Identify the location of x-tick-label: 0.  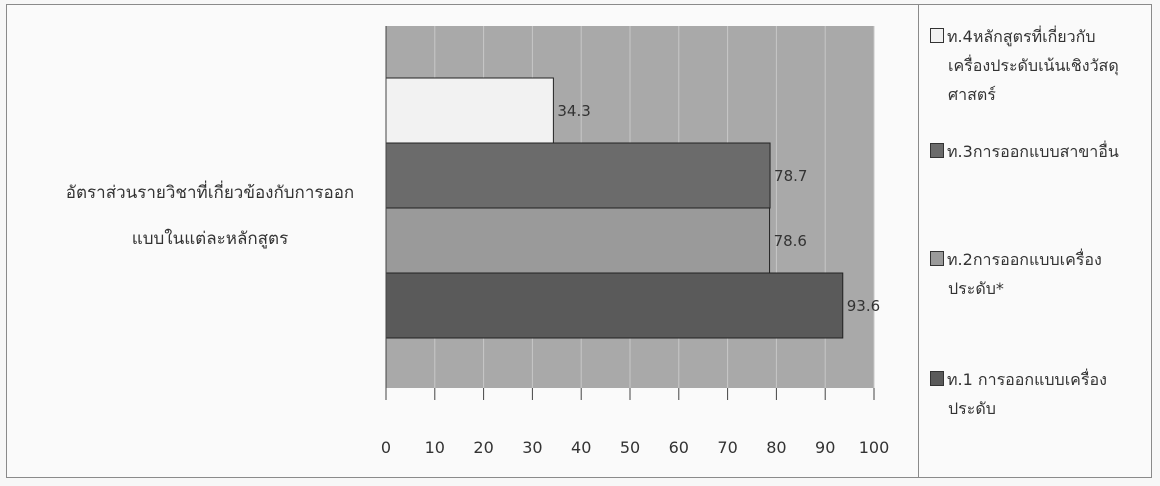
(386, 447).